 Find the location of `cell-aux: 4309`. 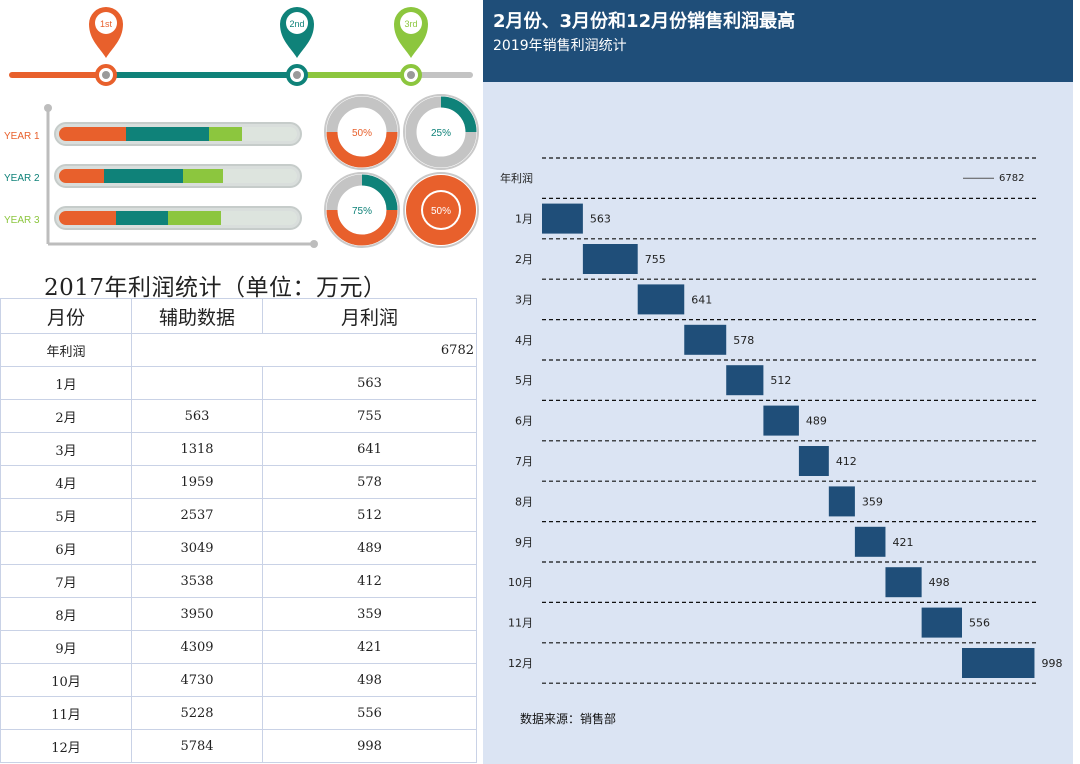

cell-aux: 4309 is located at coordinates (197, 647).